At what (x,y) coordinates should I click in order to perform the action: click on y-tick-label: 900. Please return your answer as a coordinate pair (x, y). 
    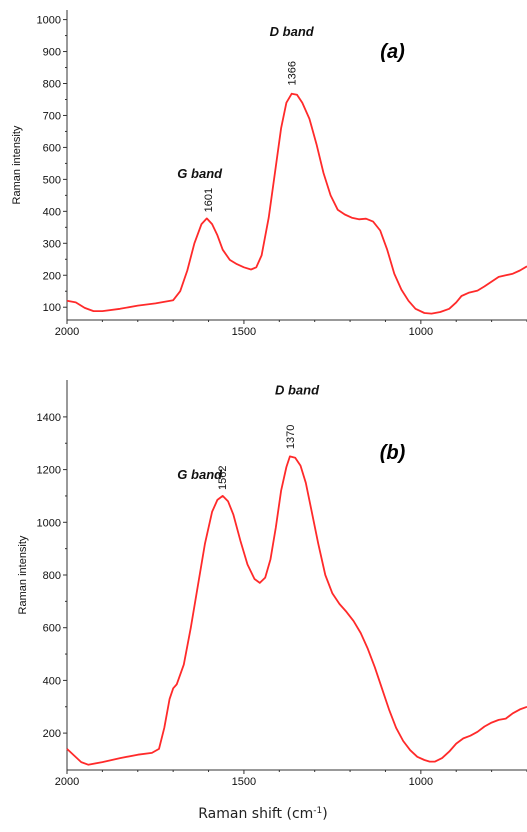
    Looking at the image, I should click on (52, 53).